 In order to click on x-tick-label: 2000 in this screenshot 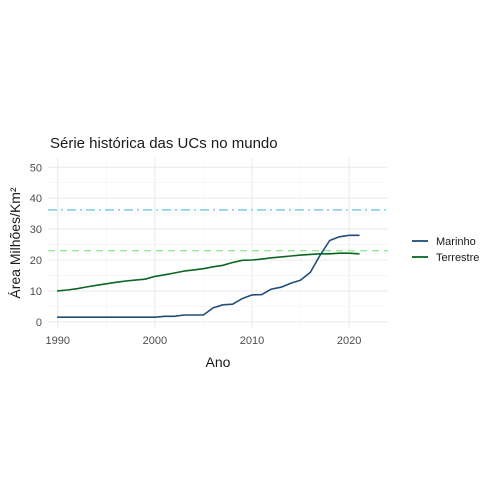, I will do `click(155, 341)`.